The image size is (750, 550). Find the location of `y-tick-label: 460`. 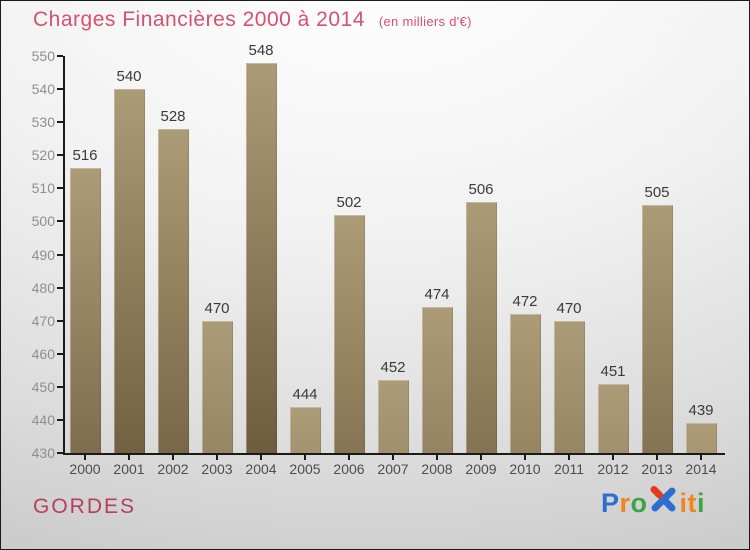

y-tick-label: 460 is located at coordinates (43, 353).